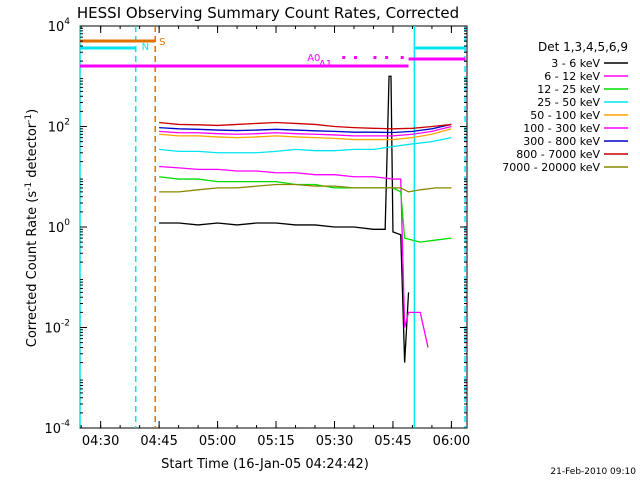  What do you see at coordinates (67, 123) in the screenshot?
I see `y-tick-label-sup-3: 2` at bounding box center [67, 123].